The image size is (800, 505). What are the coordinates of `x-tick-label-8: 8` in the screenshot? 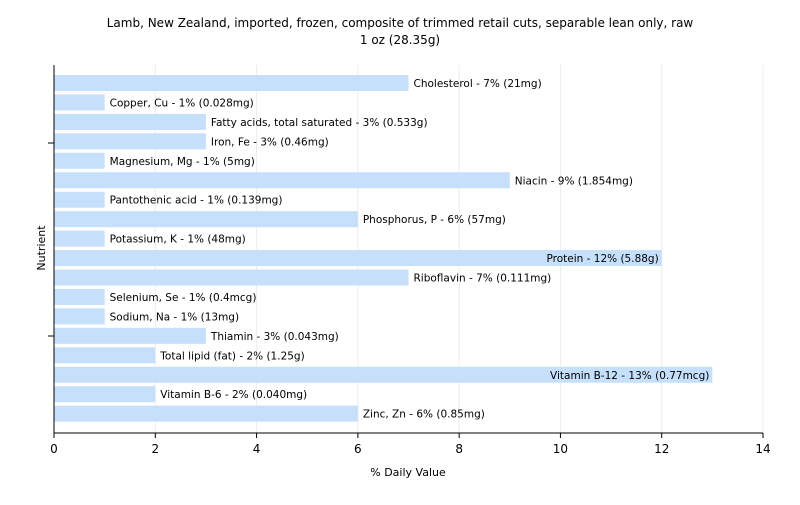 It's located at (459, 449).